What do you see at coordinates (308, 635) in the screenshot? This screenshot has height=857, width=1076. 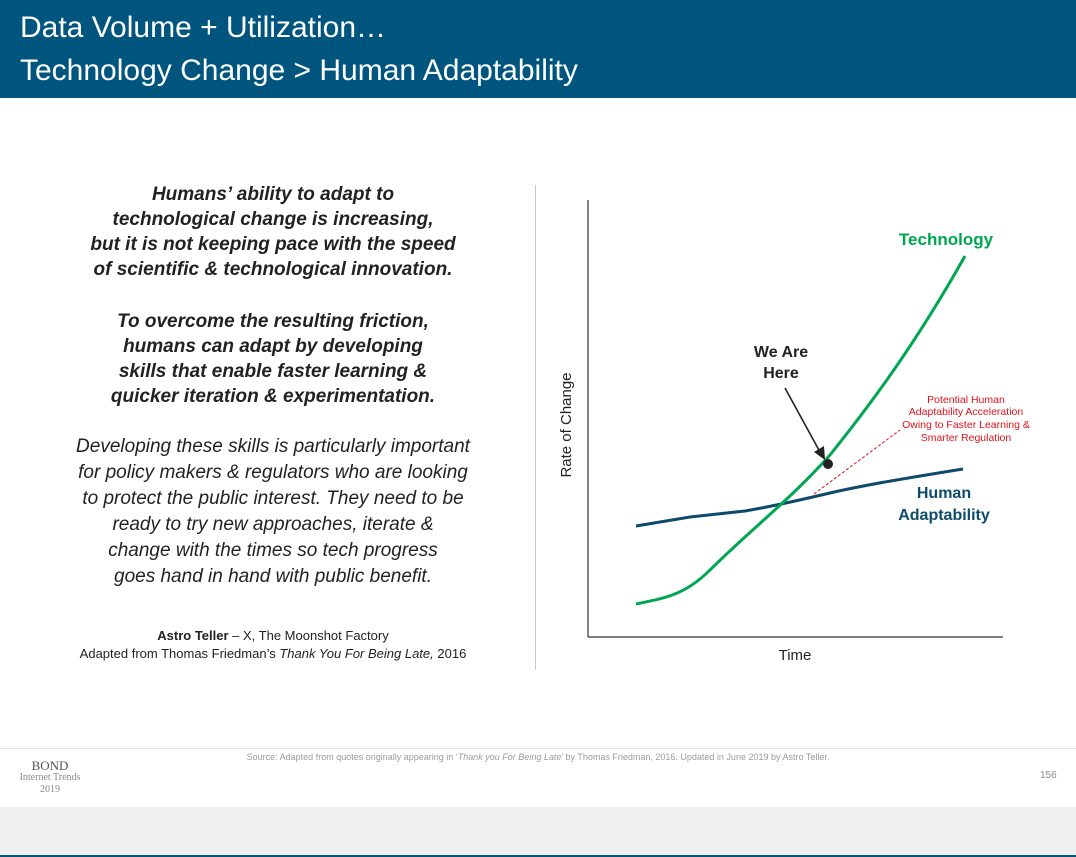 I see `author-affiliation: – X, The Moonshot Factory` at bounding box center [308, 635].